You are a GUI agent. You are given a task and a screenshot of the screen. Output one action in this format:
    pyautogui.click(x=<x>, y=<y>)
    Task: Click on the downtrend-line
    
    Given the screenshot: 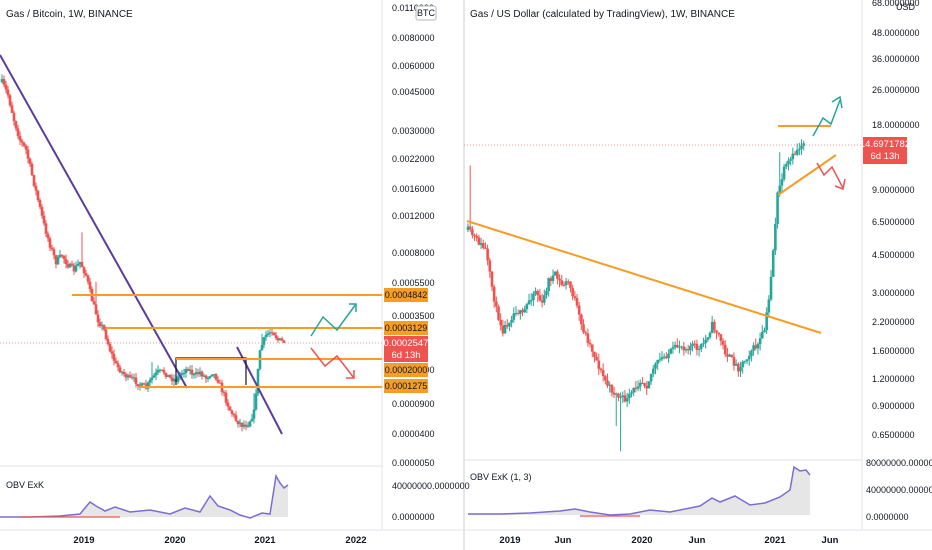 What is the action you would take?
    pyautogui.click(x=94, y=221)
    